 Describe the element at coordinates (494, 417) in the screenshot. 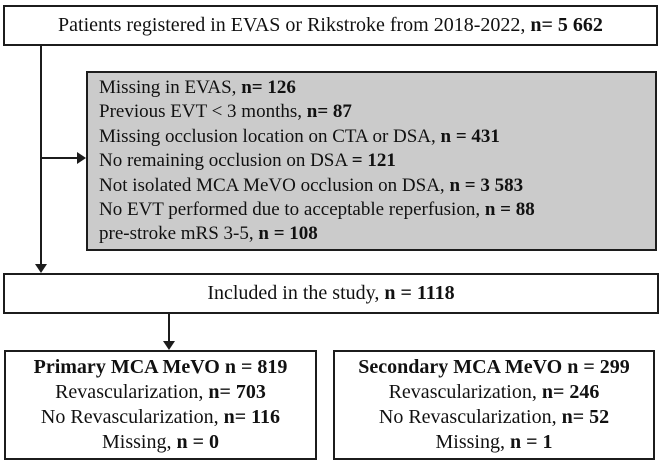

I see `secondary-mevo-line: No Revascularization, n= 52` at that location.